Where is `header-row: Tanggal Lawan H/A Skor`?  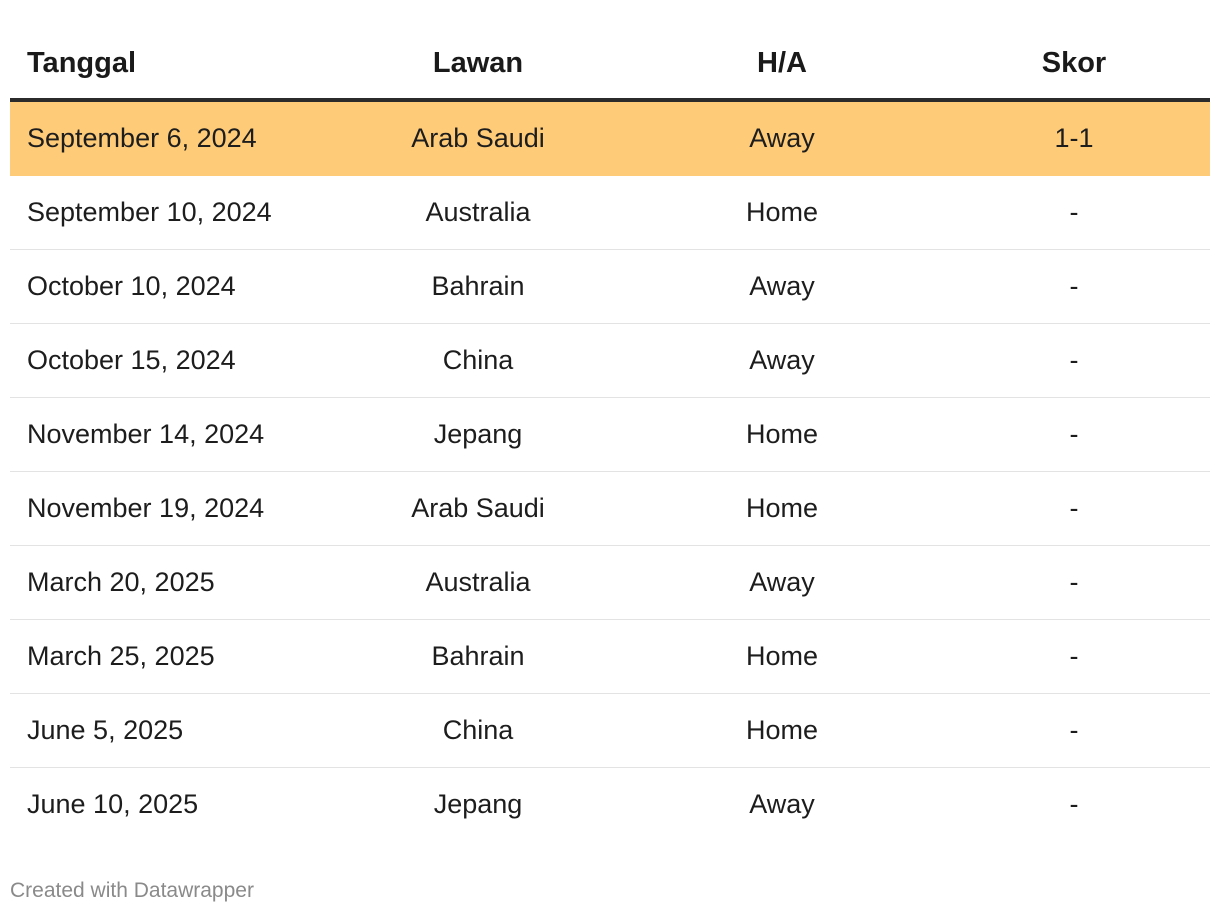
header-row: Tanggal Lawan H/A Skor is located at coordinates (610, 65).